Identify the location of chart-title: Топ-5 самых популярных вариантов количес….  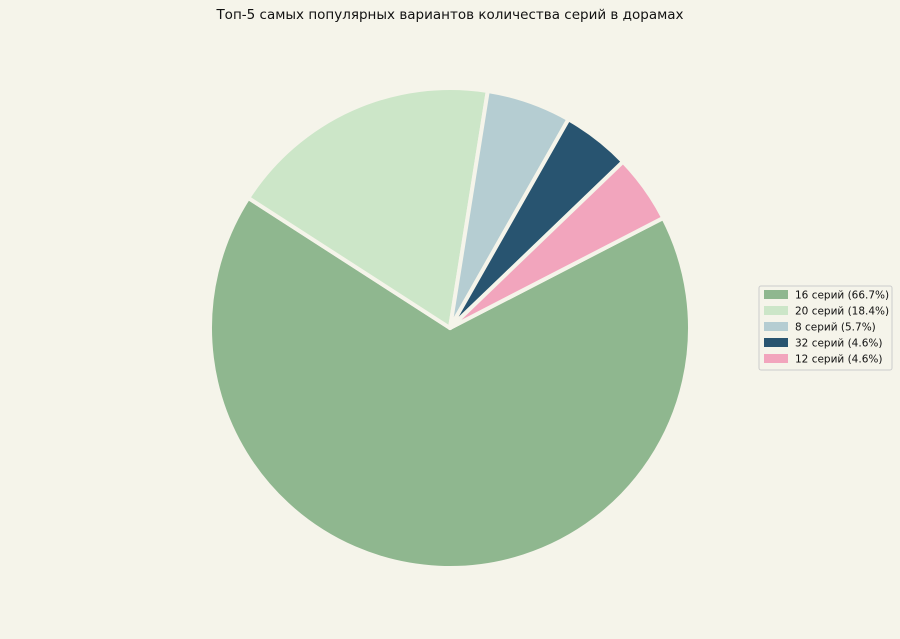
(449, 15).